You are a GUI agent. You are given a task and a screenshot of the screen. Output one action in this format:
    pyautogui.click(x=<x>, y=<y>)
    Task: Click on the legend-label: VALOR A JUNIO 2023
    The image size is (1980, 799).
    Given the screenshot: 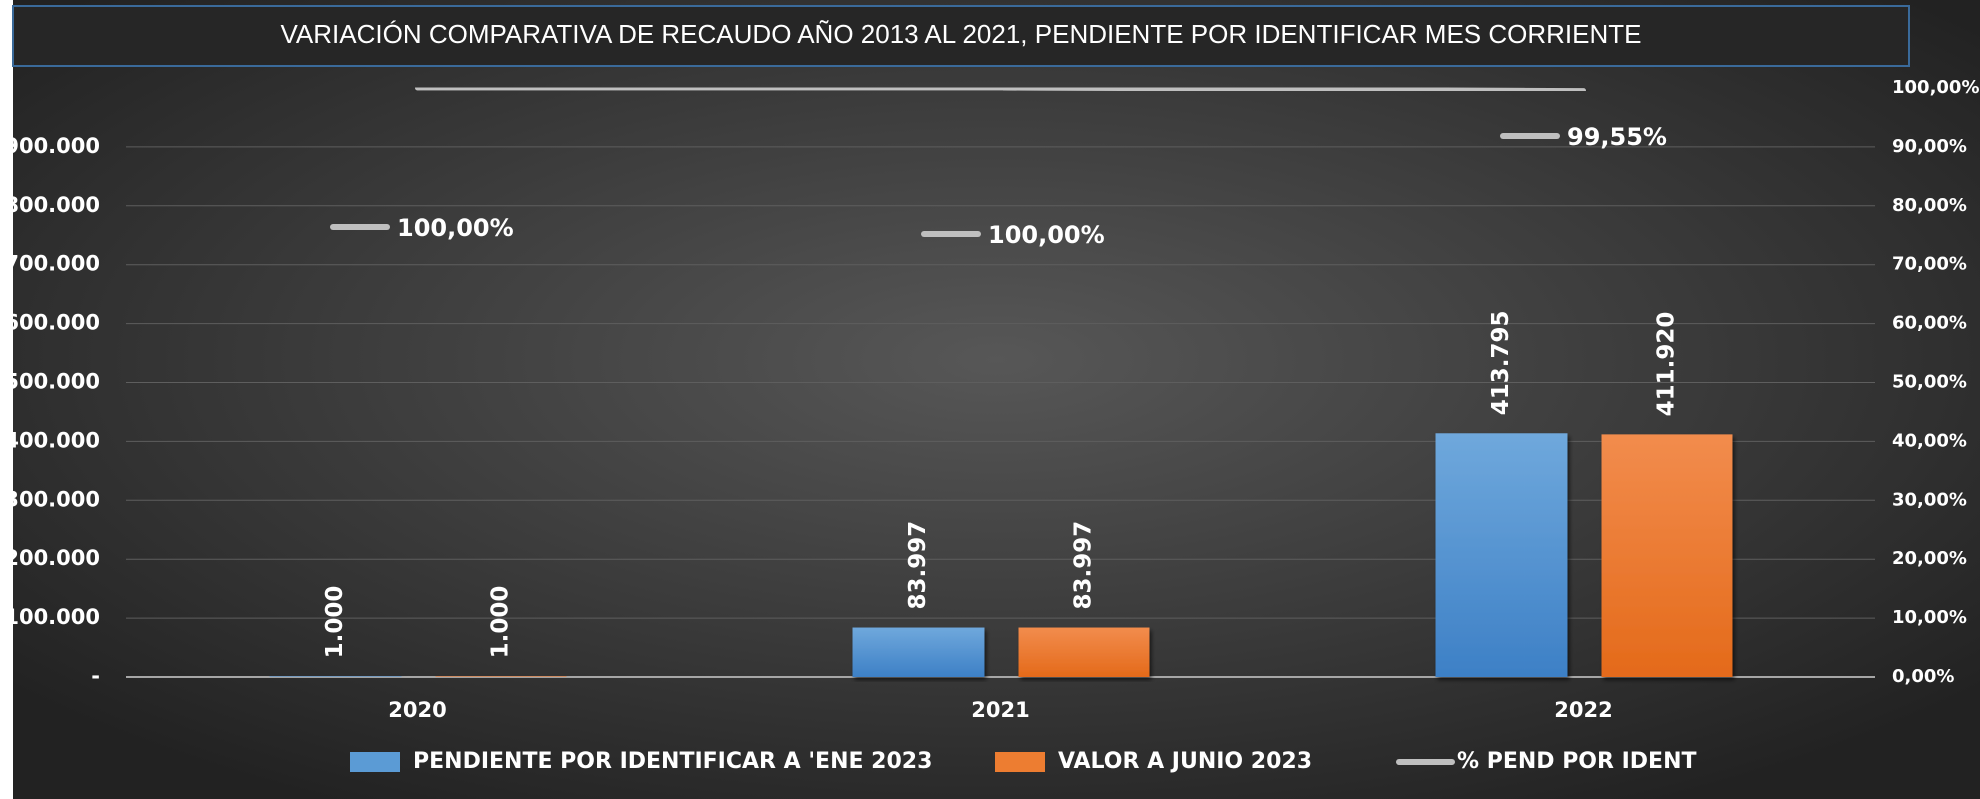 What is the action you would take?
    pyautogui.click(x=1185, y=761)
    